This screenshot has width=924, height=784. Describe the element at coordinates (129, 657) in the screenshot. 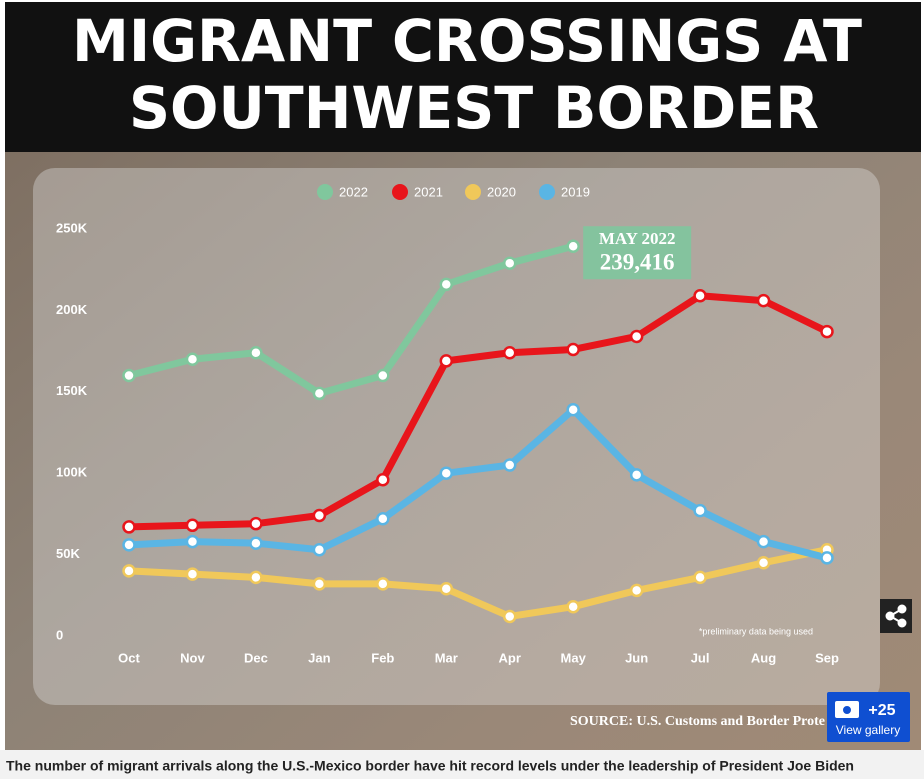

I see `x-tick-label: Oct` at that location.